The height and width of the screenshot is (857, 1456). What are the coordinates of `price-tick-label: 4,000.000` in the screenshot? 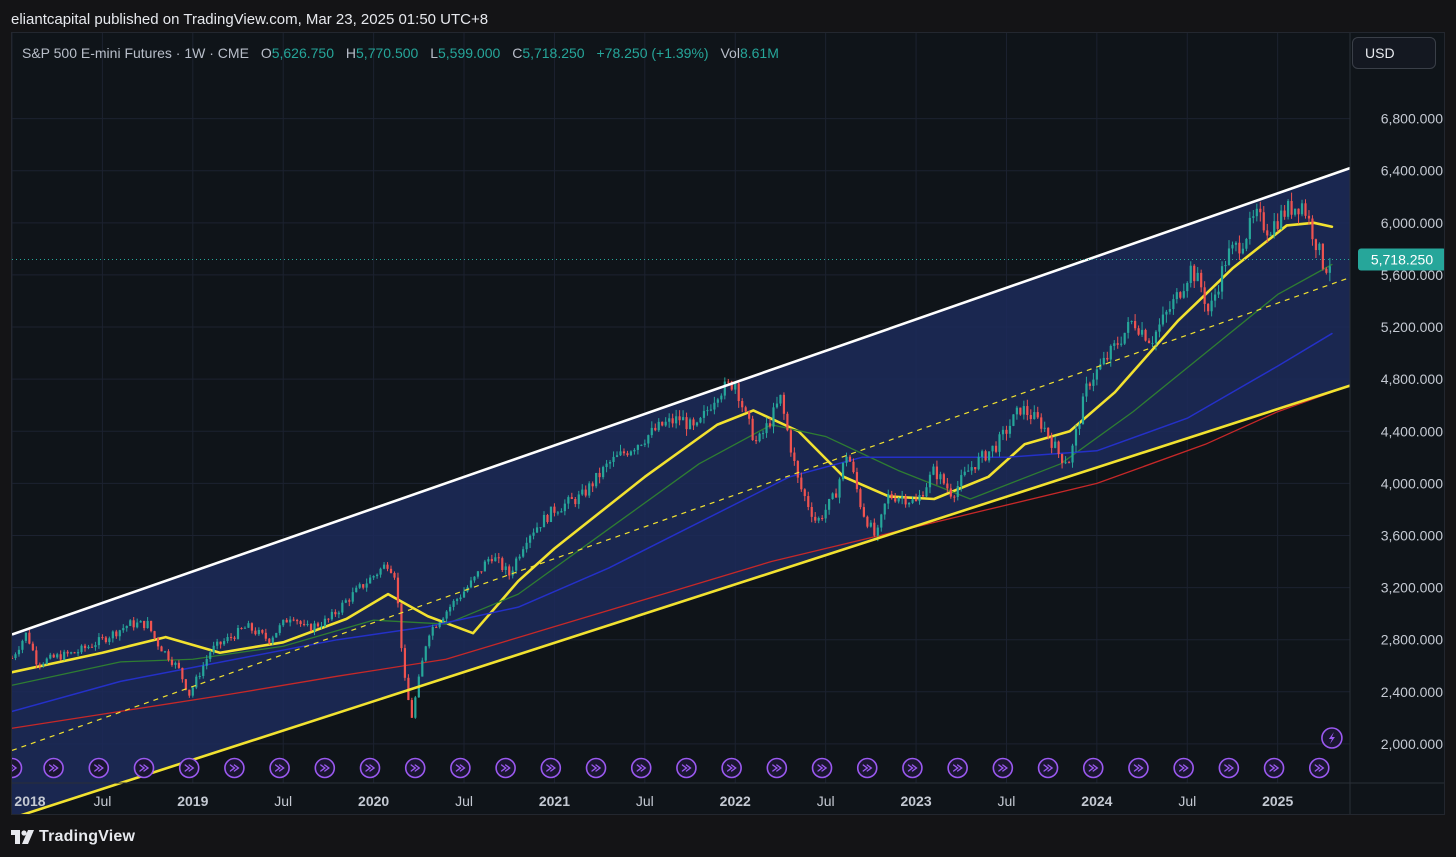 It's located at (1412, 483).